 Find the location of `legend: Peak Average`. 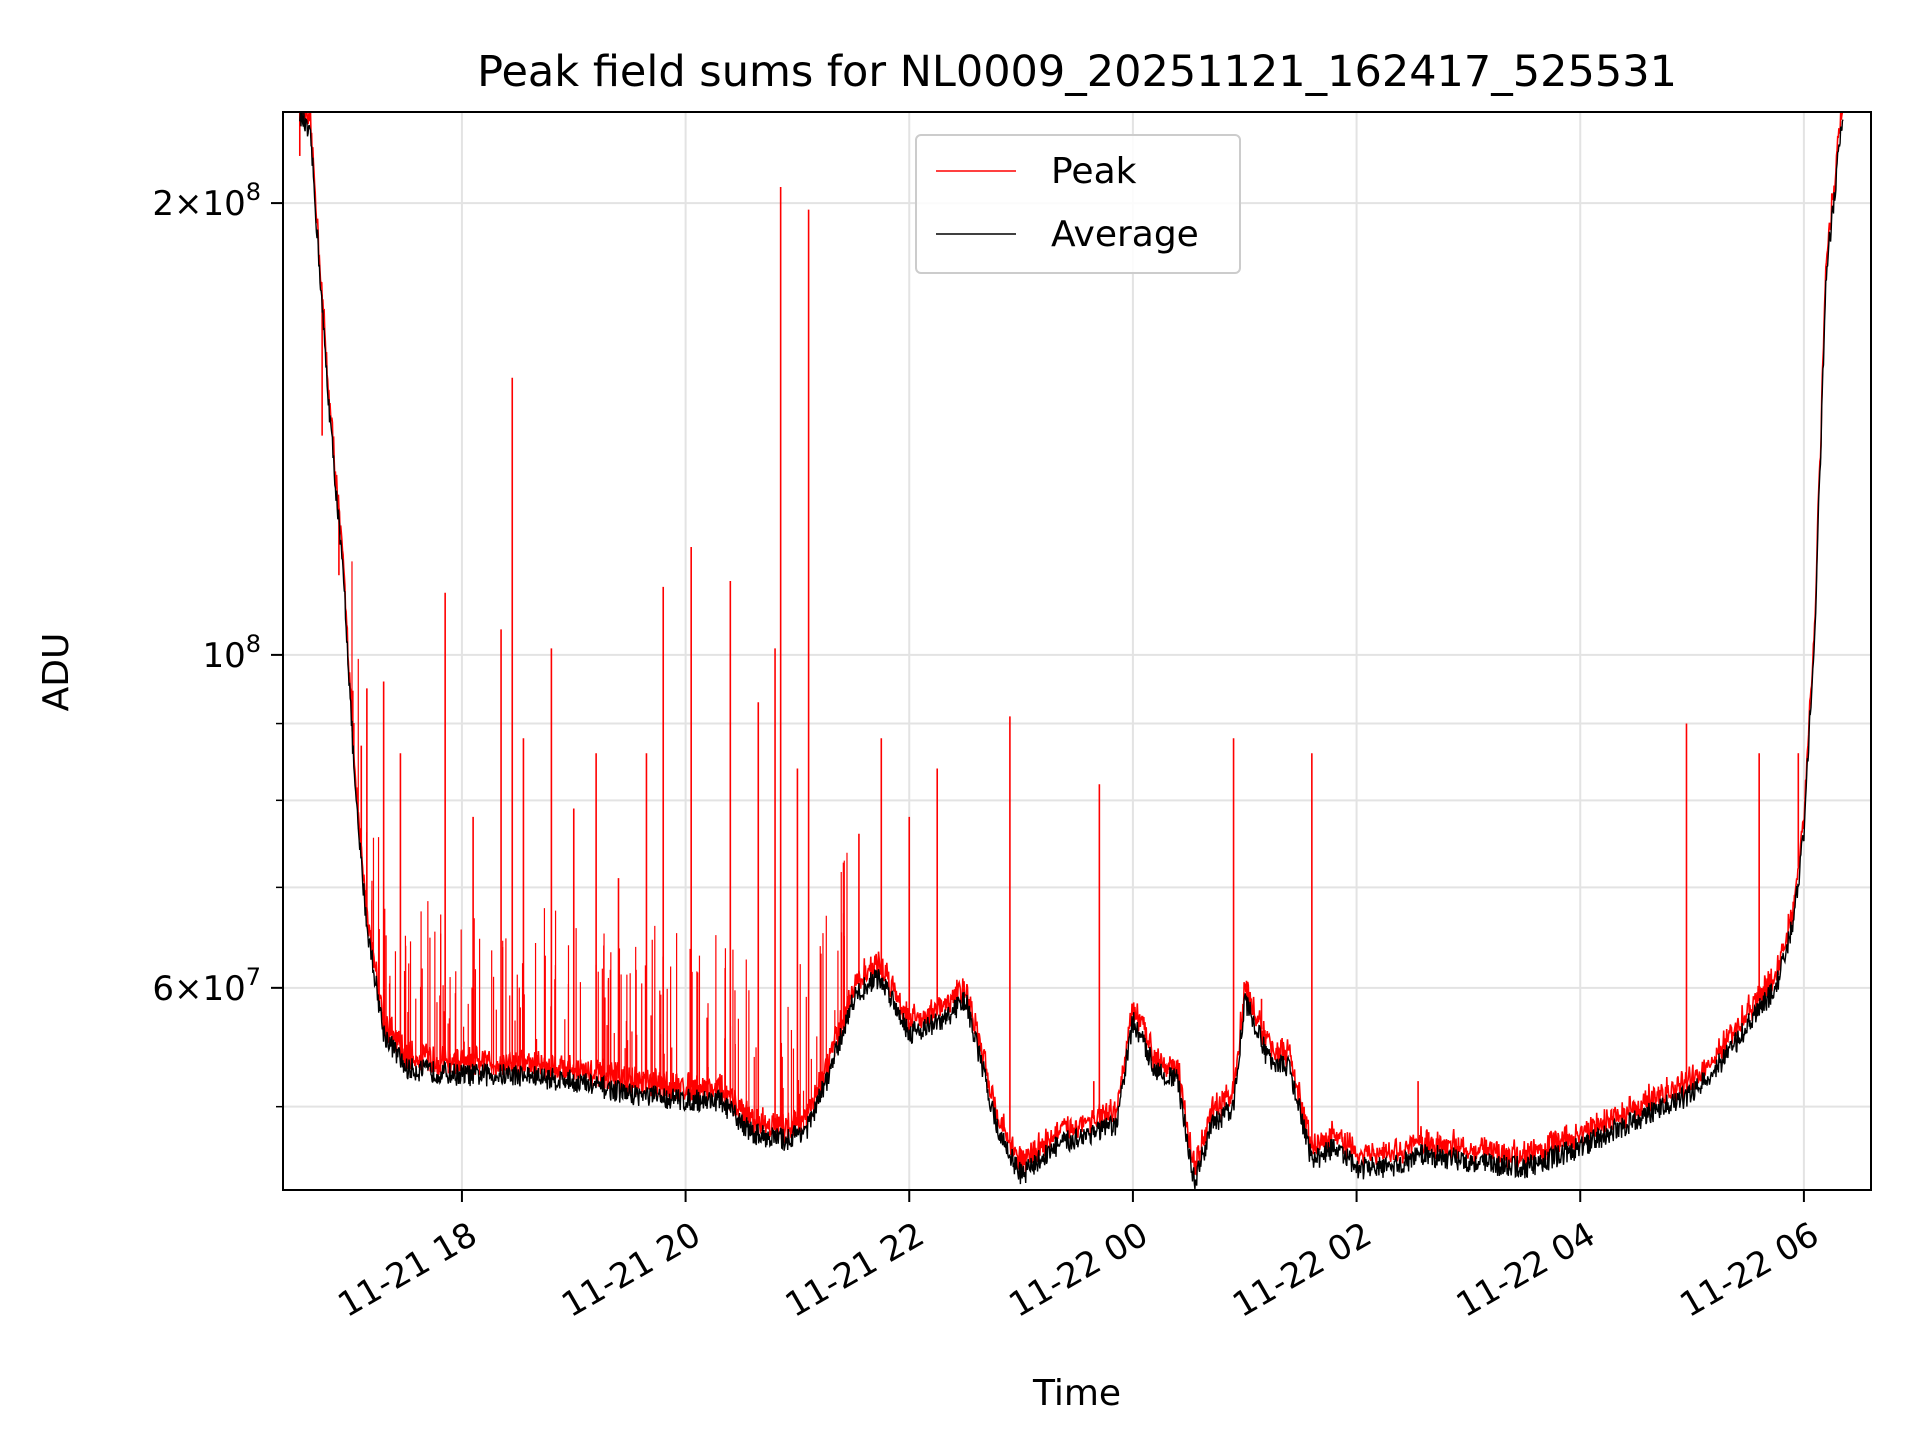

legend: Peak Average is located at coordinates (1078, 204).